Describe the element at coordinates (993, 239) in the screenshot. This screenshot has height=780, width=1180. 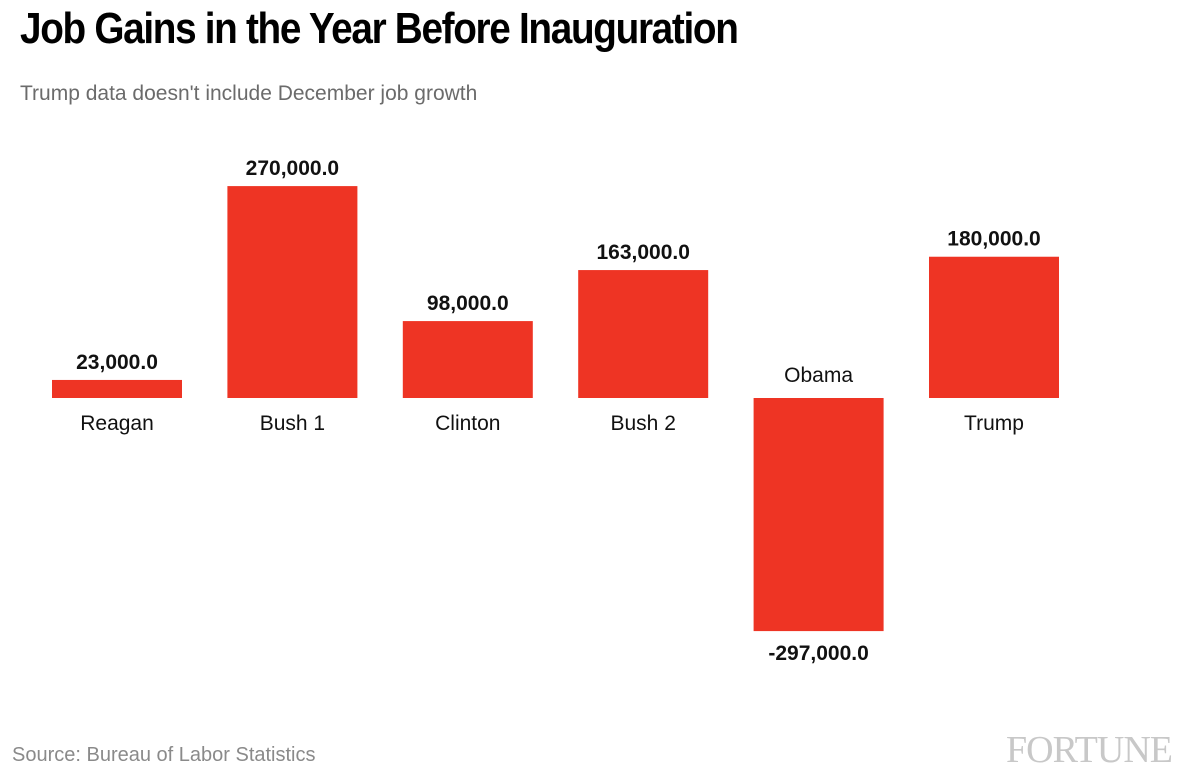
I see `data-label: 180,000.0` at that location.